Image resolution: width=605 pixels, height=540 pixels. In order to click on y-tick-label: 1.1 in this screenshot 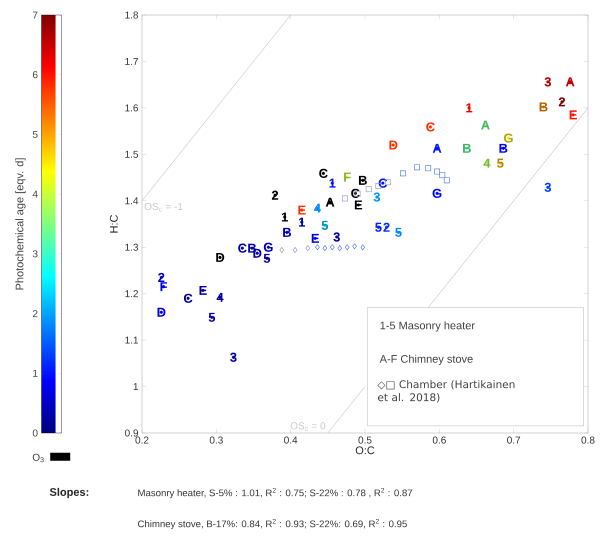, I will do `click(131, 340)`.